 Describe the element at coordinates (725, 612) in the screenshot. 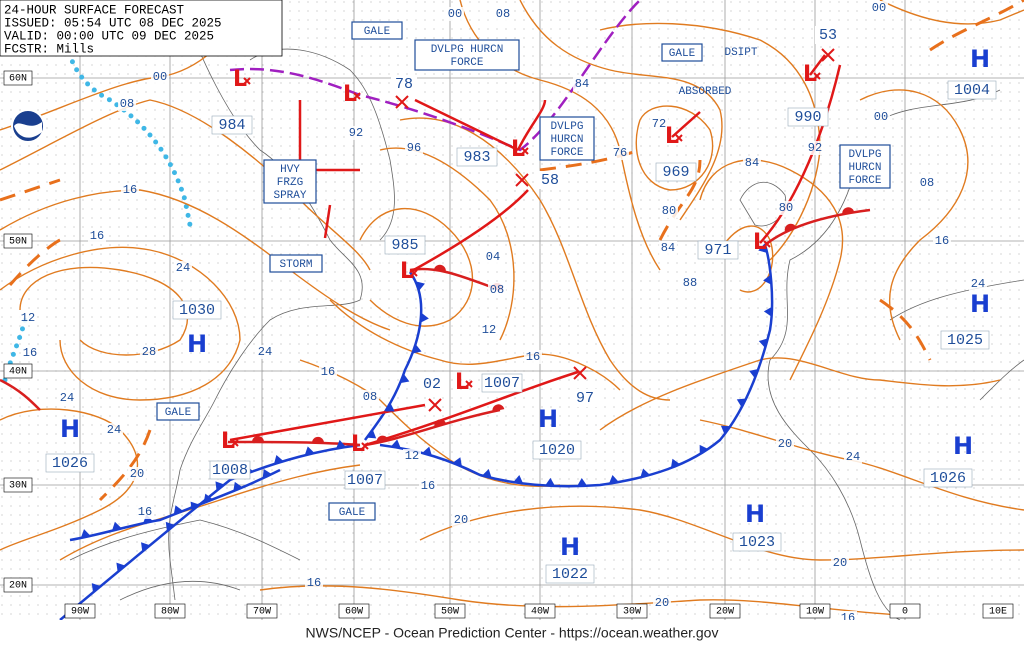

I see `lon-label: 20W` at that location.